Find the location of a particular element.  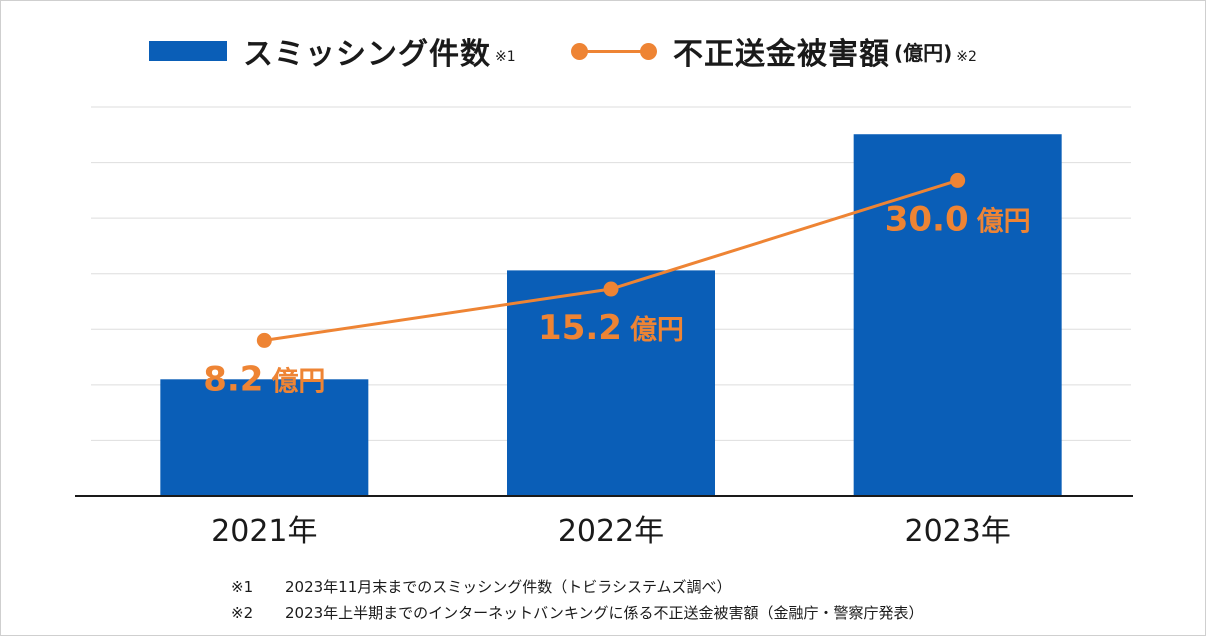

x-tick-label: 2023年 is located at coordinates (957, 531).